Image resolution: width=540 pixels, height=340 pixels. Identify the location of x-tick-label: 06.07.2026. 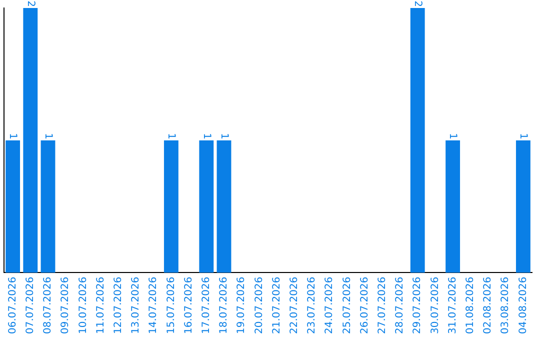
(12, 305).